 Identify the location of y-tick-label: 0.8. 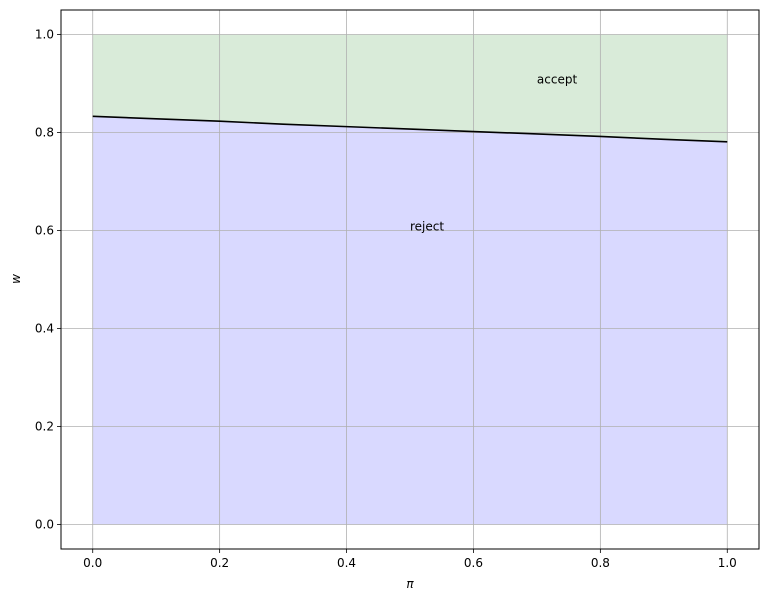
(44, 133).